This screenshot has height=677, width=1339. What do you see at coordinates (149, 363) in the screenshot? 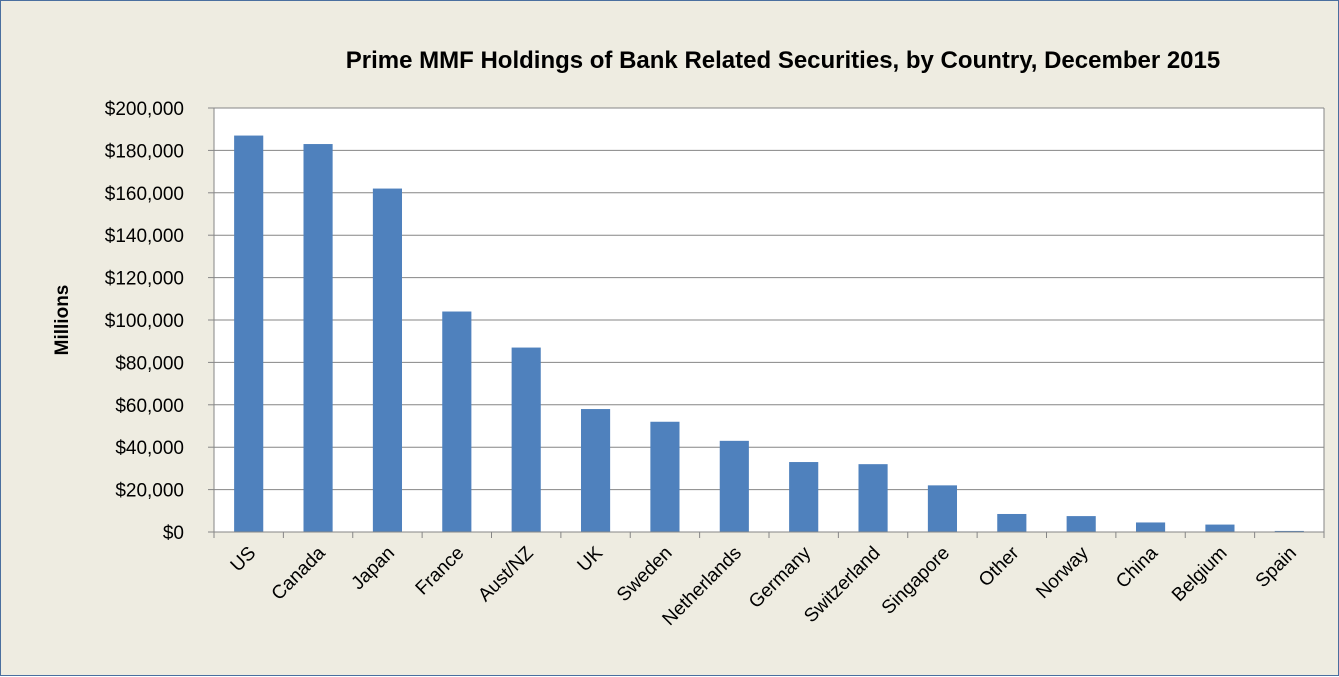
I see `y-tick-label: $80,000` at bounding box center [149, 363].